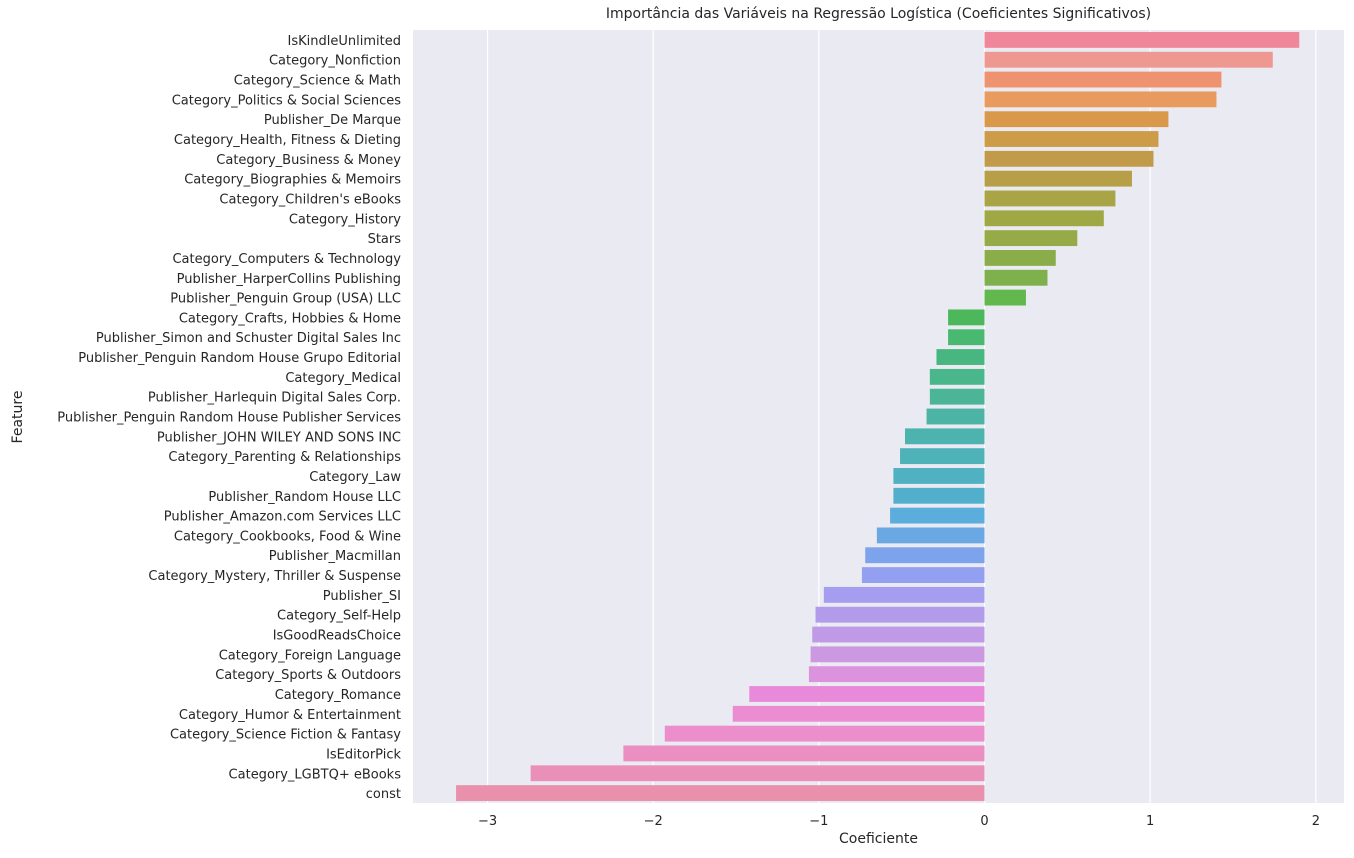  What do you see at coordinates (385, 239) in the screenshot?
I see `y-tick-label: Stars` at bounding box center [385, 239].